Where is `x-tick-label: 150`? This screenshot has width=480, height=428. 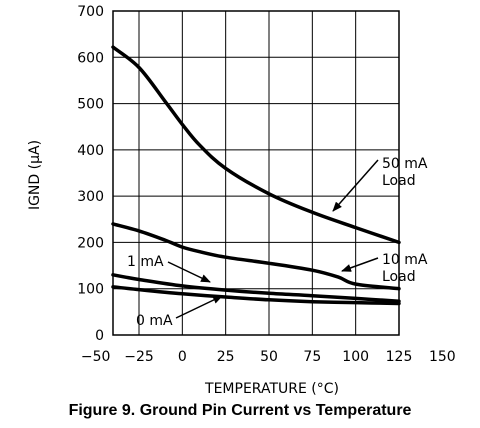
x-tick-label: 150 is located at coordinates (442, 357).